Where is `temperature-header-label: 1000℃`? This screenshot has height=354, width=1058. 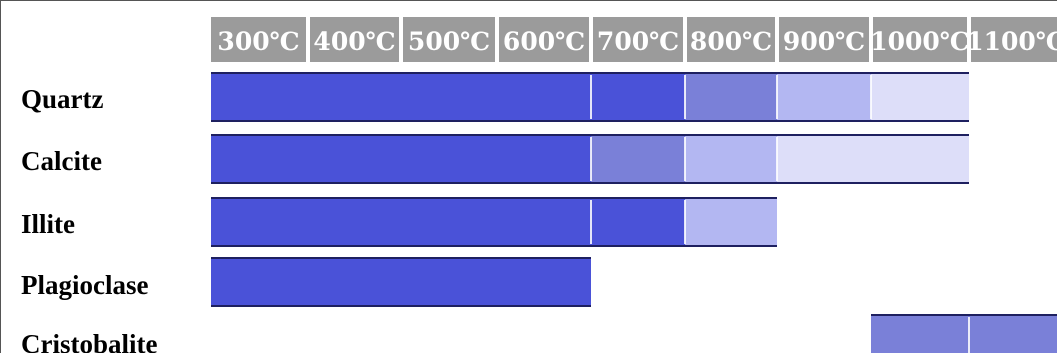
temperature-header-label: 1000℃ is located at coordinates (920, 41).